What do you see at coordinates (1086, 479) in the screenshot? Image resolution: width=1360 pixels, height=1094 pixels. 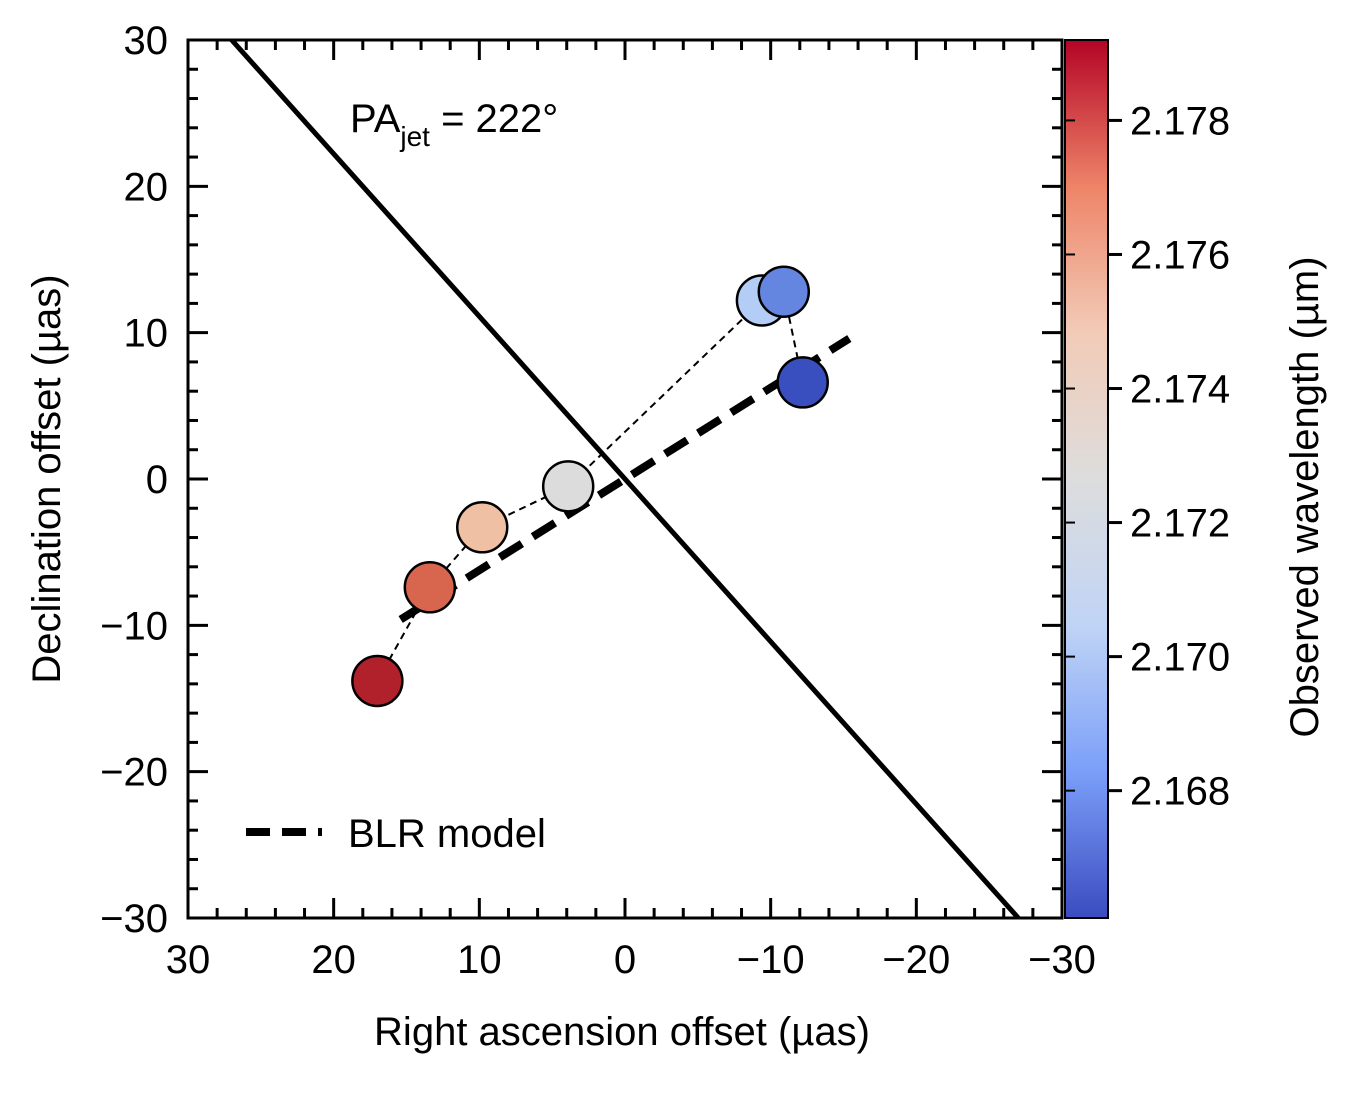 I see `colorbar` at bounding box center [1086, 479].